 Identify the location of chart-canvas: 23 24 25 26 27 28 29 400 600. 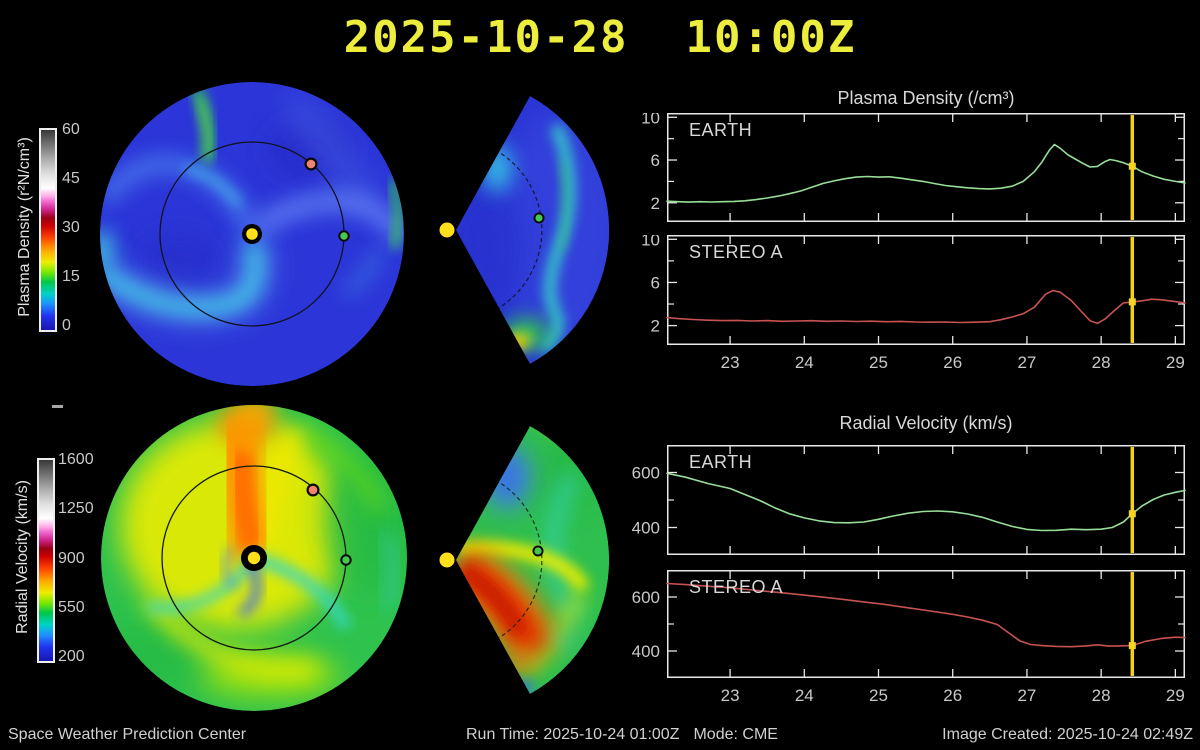
(909, 637).